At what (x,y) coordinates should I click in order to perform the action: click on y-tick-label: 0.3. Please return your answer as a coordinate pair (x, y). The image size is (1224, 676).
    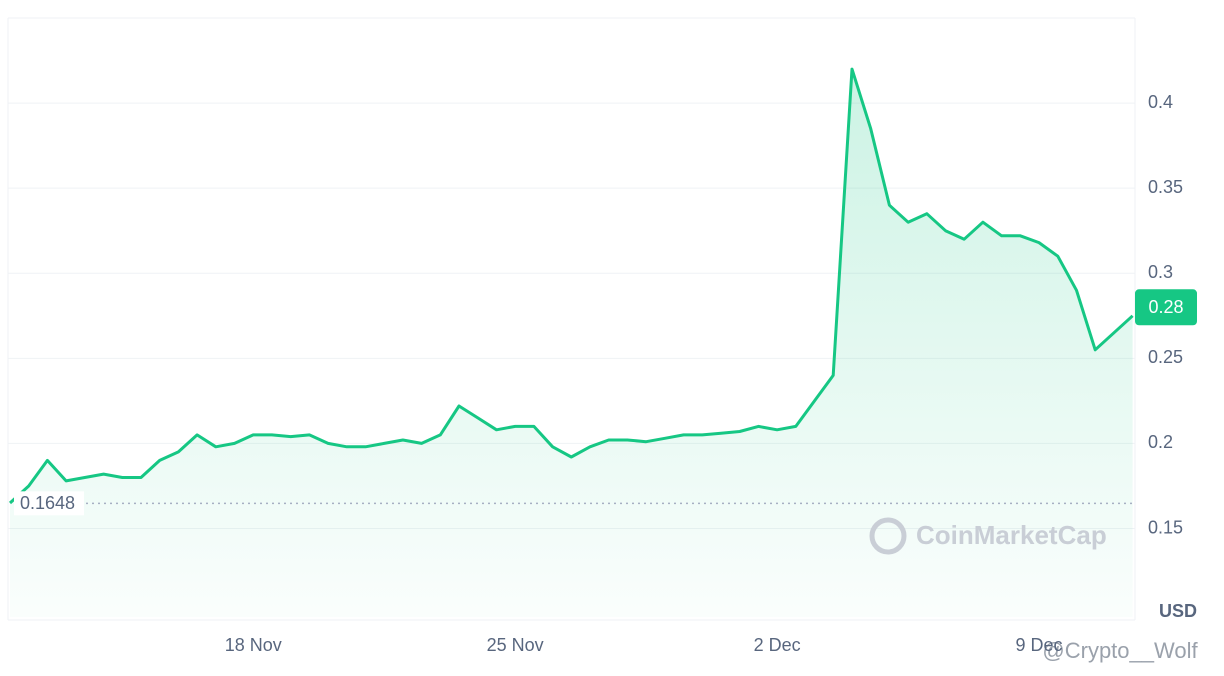
    Looking at the image, I should click on (1160, 272).